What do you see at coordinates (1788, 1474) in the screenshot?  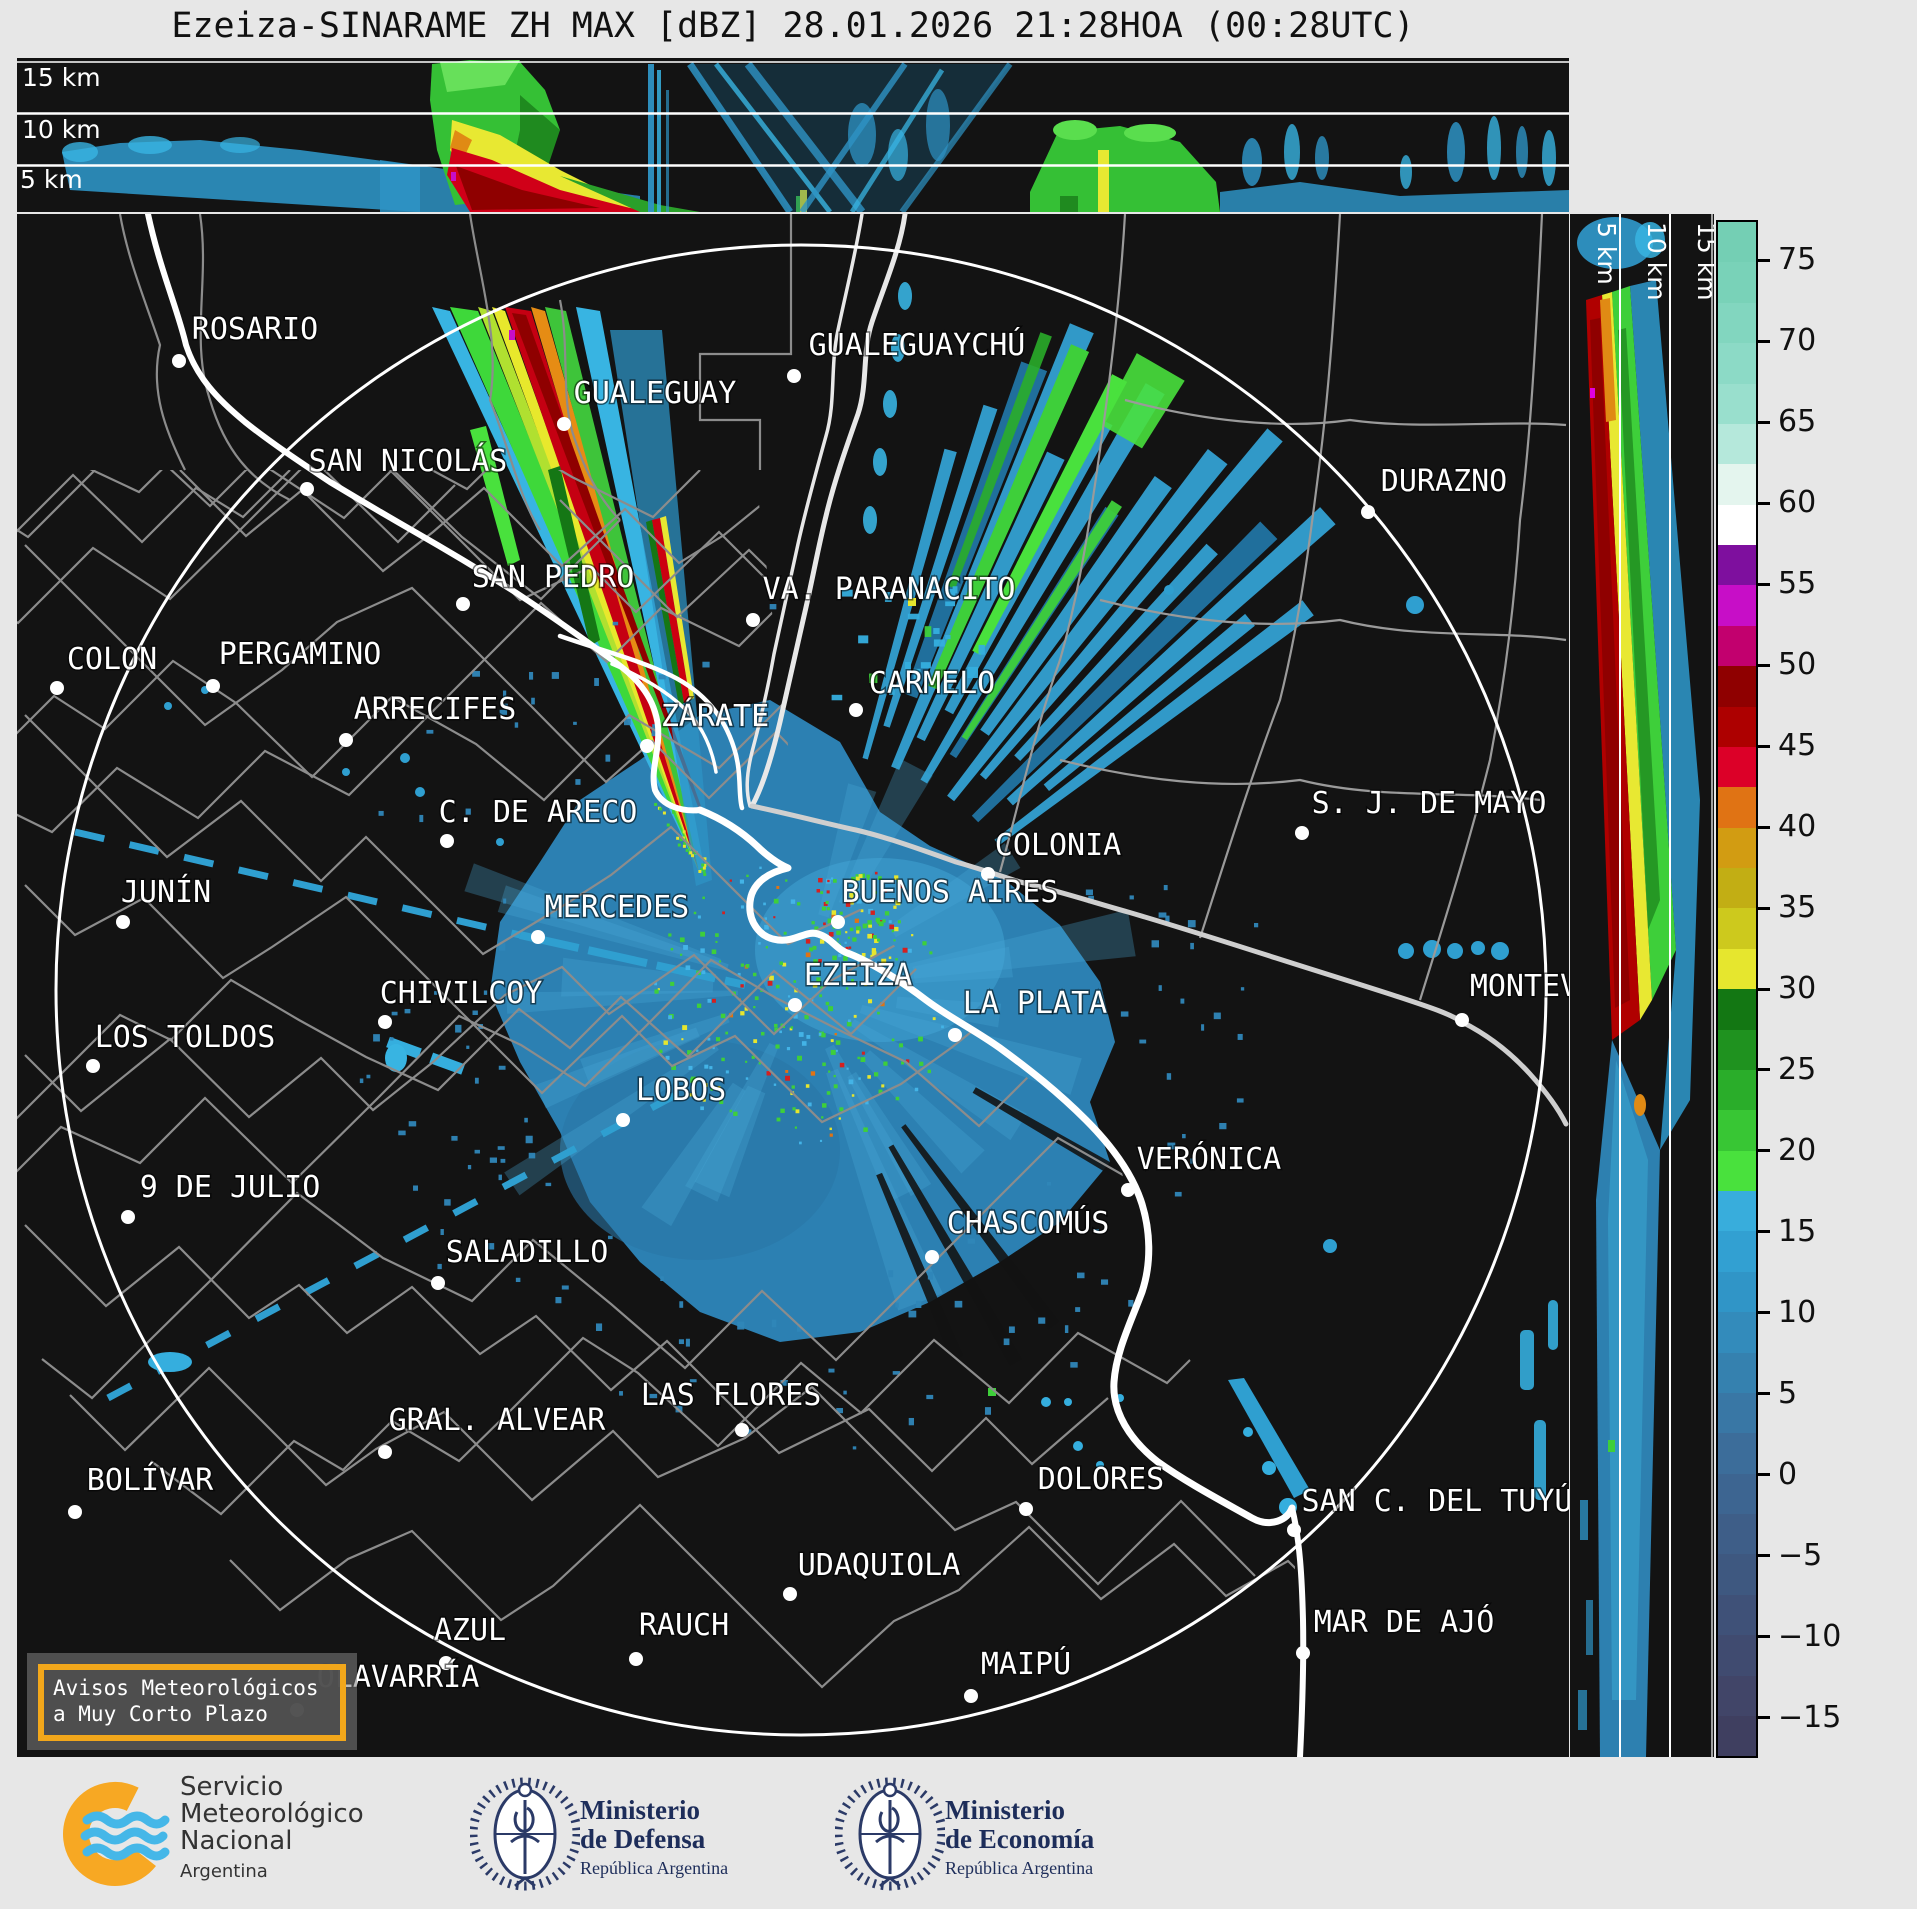 I see `colorbar-tick-label: 0` at bounding box center [1788, 1474].